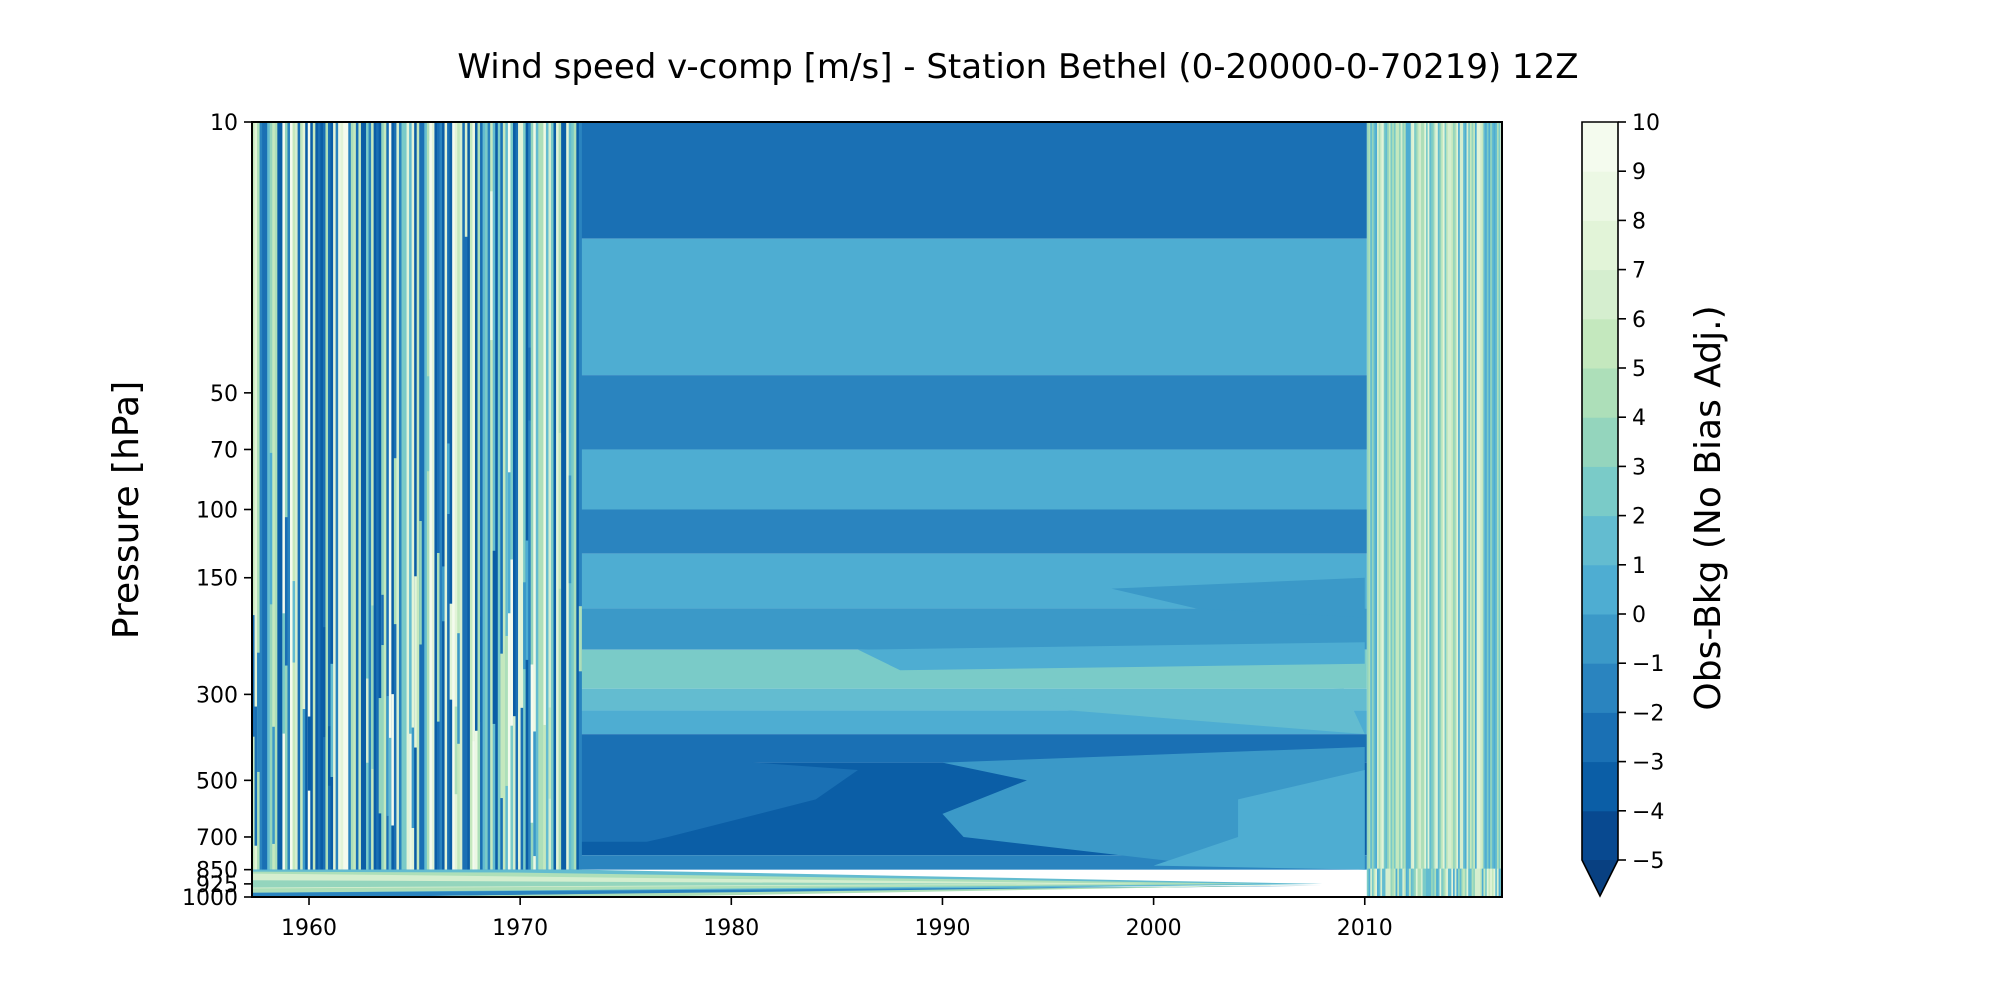 The height and width of the screenshot is (1000, 2000). What do you see at coordinates (837, 919) in the screenshot?
I see `x-axis: 1960 1970 1980 1990 2000 2010` at bounding box center [837, 919].